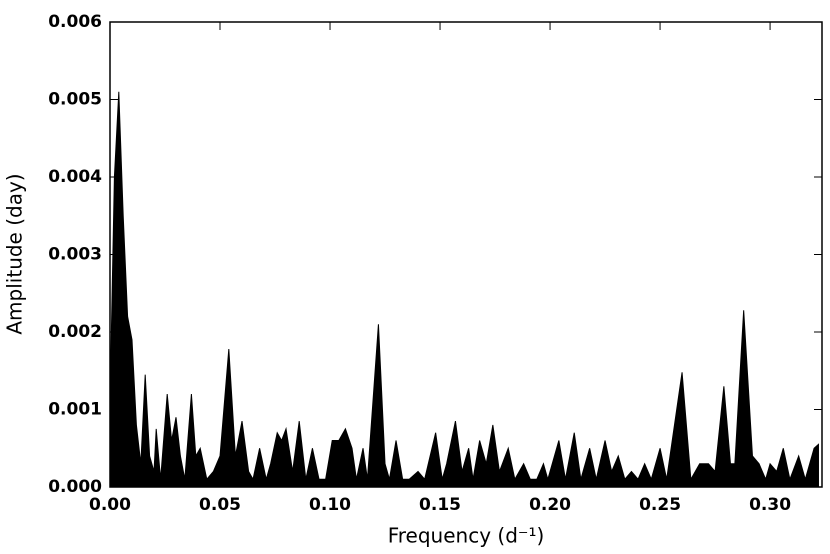 This screenshot has height=554, width=830. I want to click on x-tick-label: 0.10, so click(330, 505).